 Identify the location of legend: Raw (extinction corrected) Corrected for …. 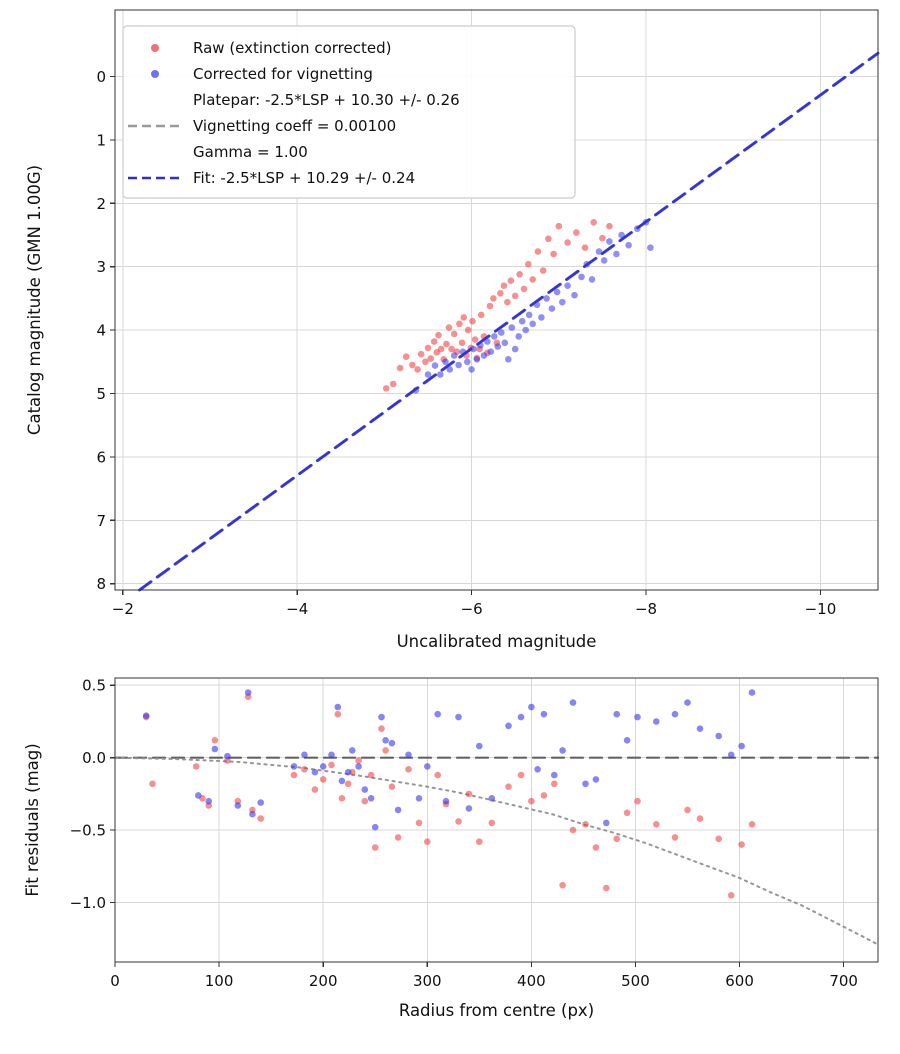
(349, 112).